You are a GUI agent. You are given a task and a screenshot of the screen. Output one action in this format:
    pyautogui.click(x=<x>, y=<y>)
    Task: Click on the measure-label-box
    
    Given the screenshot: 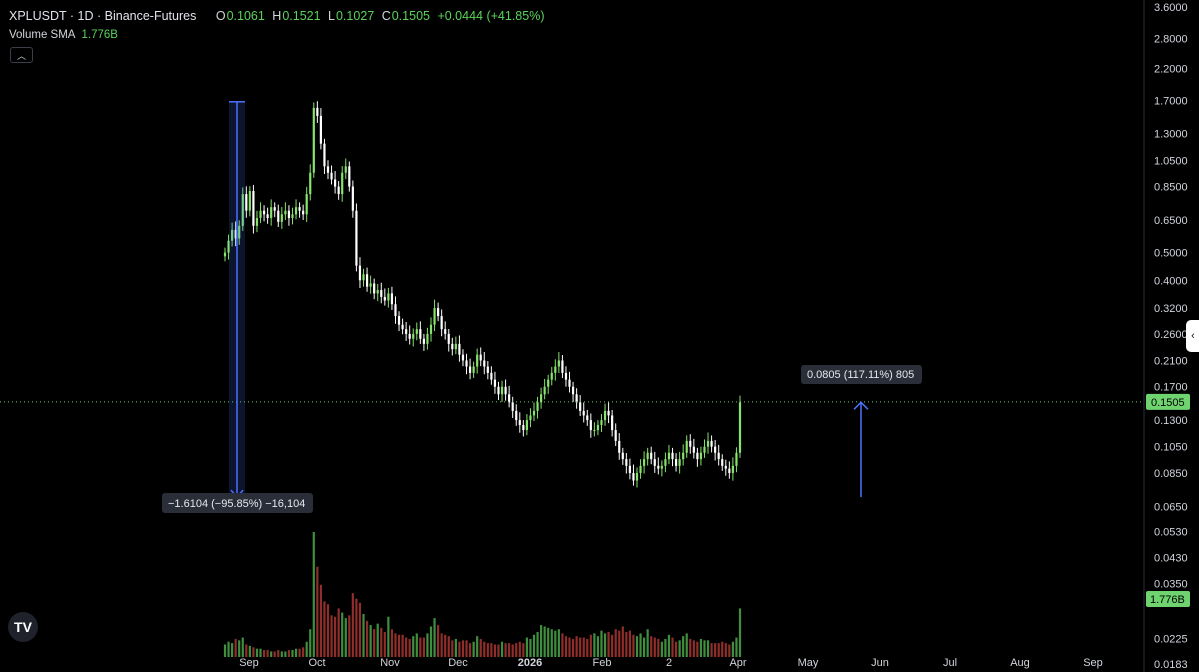 What is the action you would take?
    pyautogui.click(x=861, y=374)
    